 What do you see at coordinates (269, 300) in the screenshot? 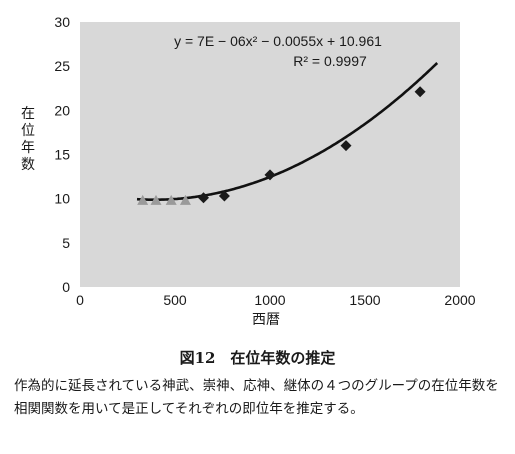
I see `x-tick-label: 1000` at bounding box center [269, 300].